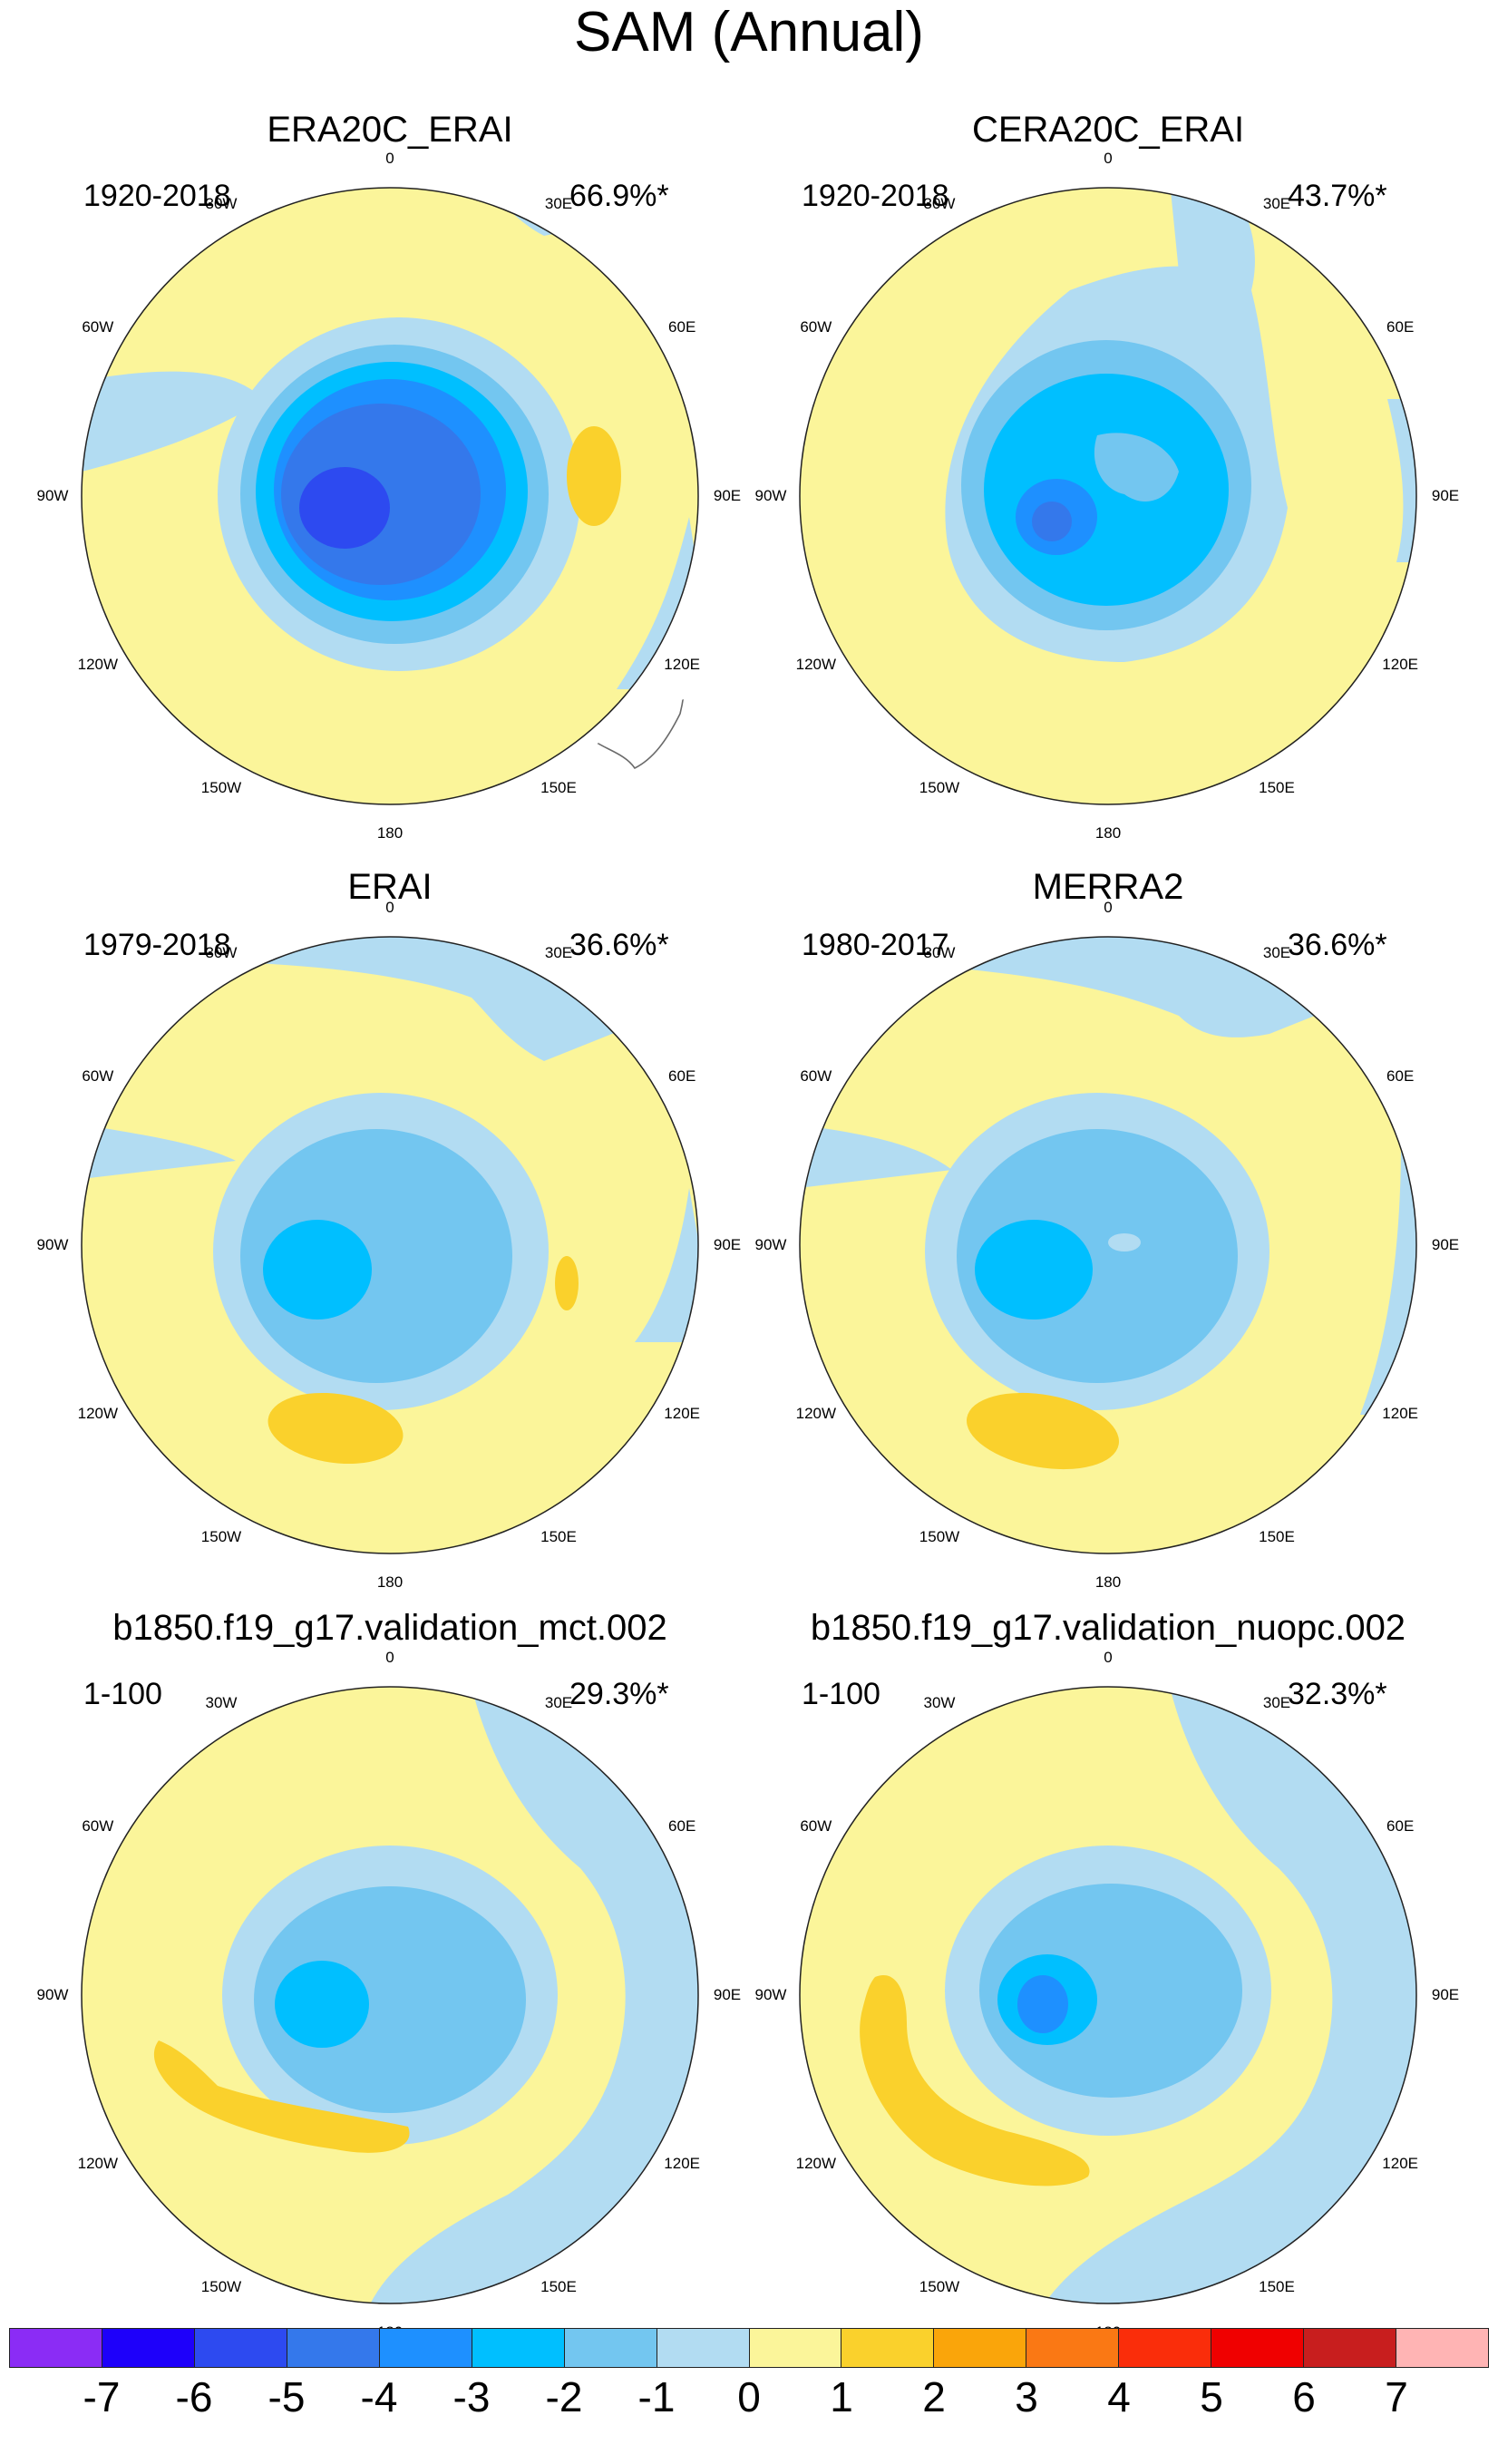  Describe the element at coordinates (98, 664) in the screenshot. I see `longitude-label-era20c: 120W` at that location.